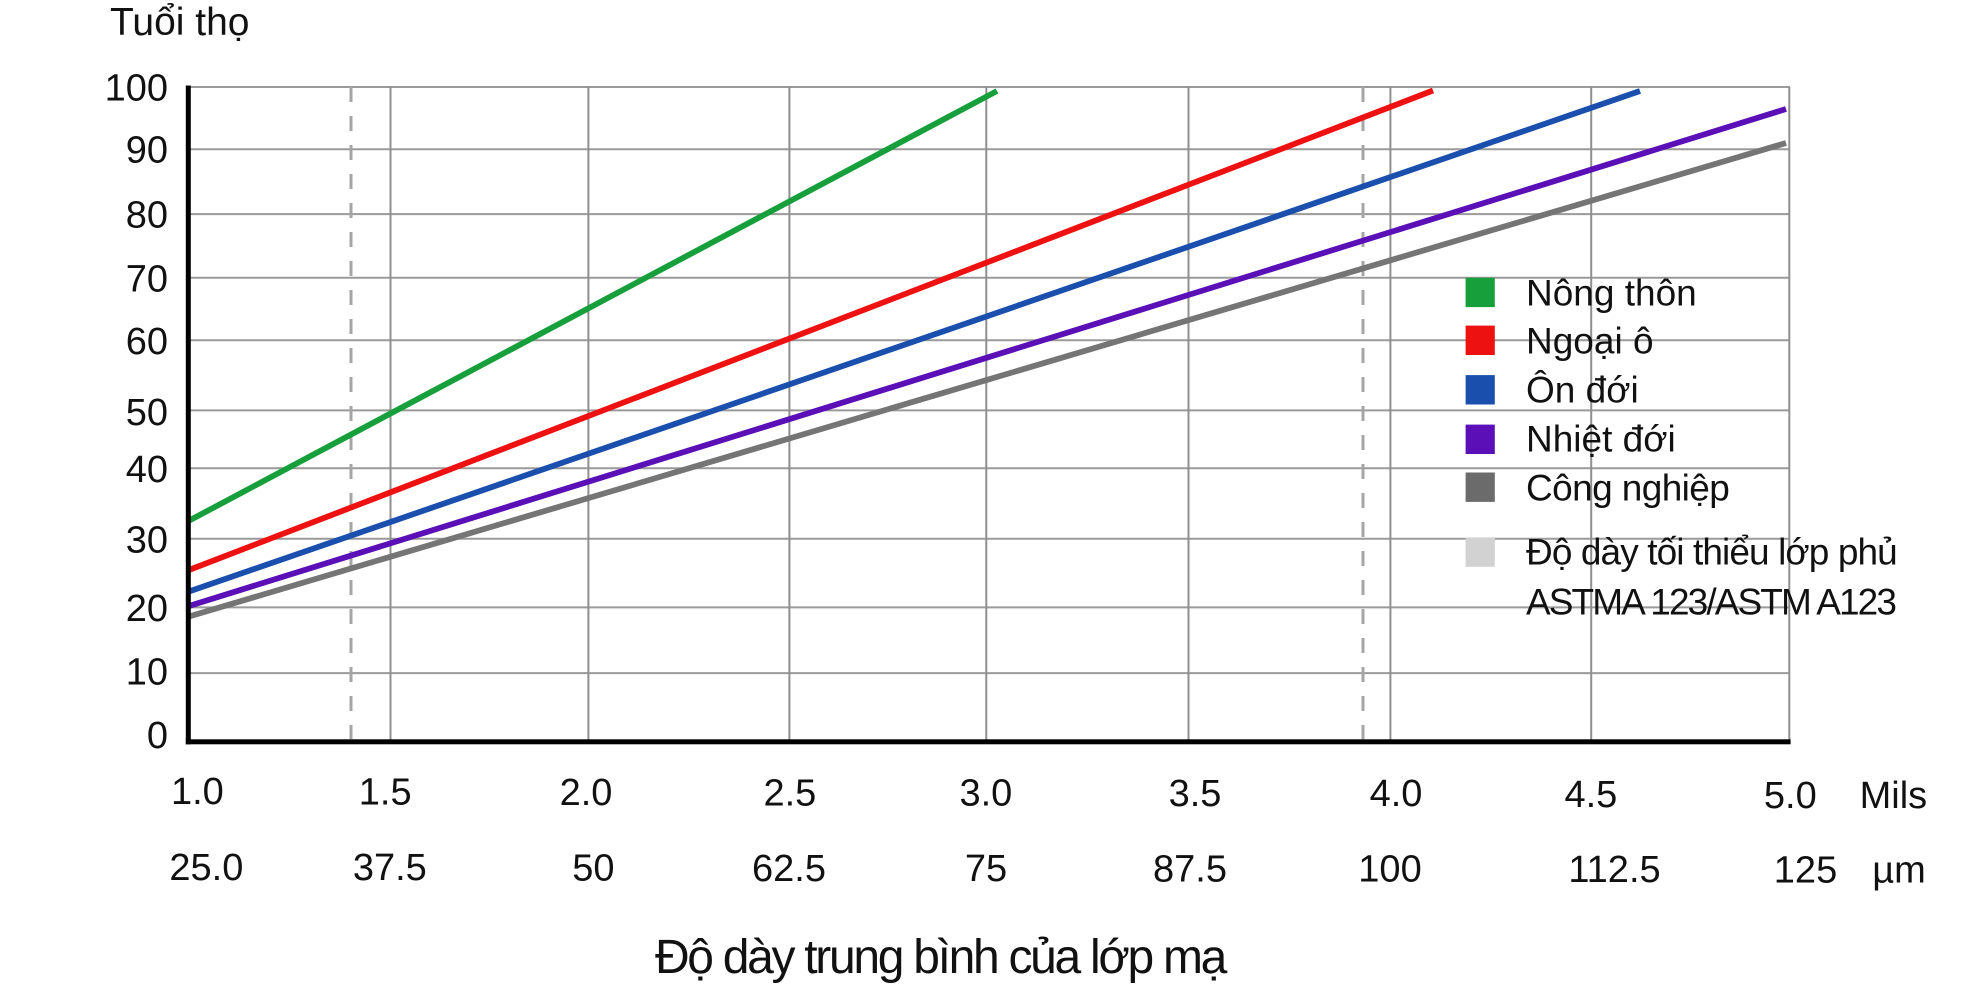 This screenshot has width=1980, height=1003. I want to click on svg-text: 10, so click(147, 673).